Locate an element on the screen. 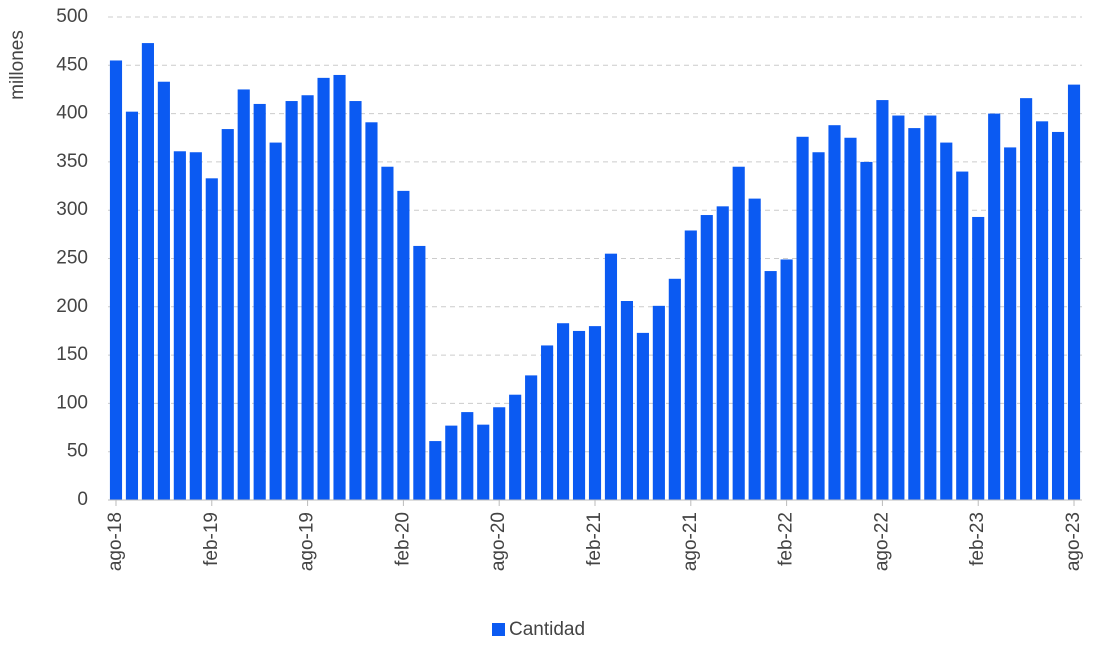  x-tick-label: ago-21 is located at coordinates (690, 541).